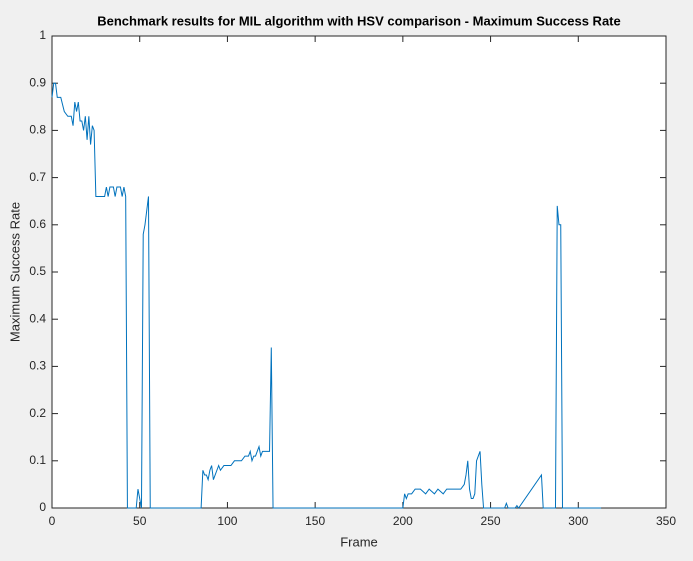 The width and height of the screenshot is (693, 561). What do you see at coordinates (578, 521) in the screenshot?
I see `x-tick-label: 300` at bounding box center [578, 521].